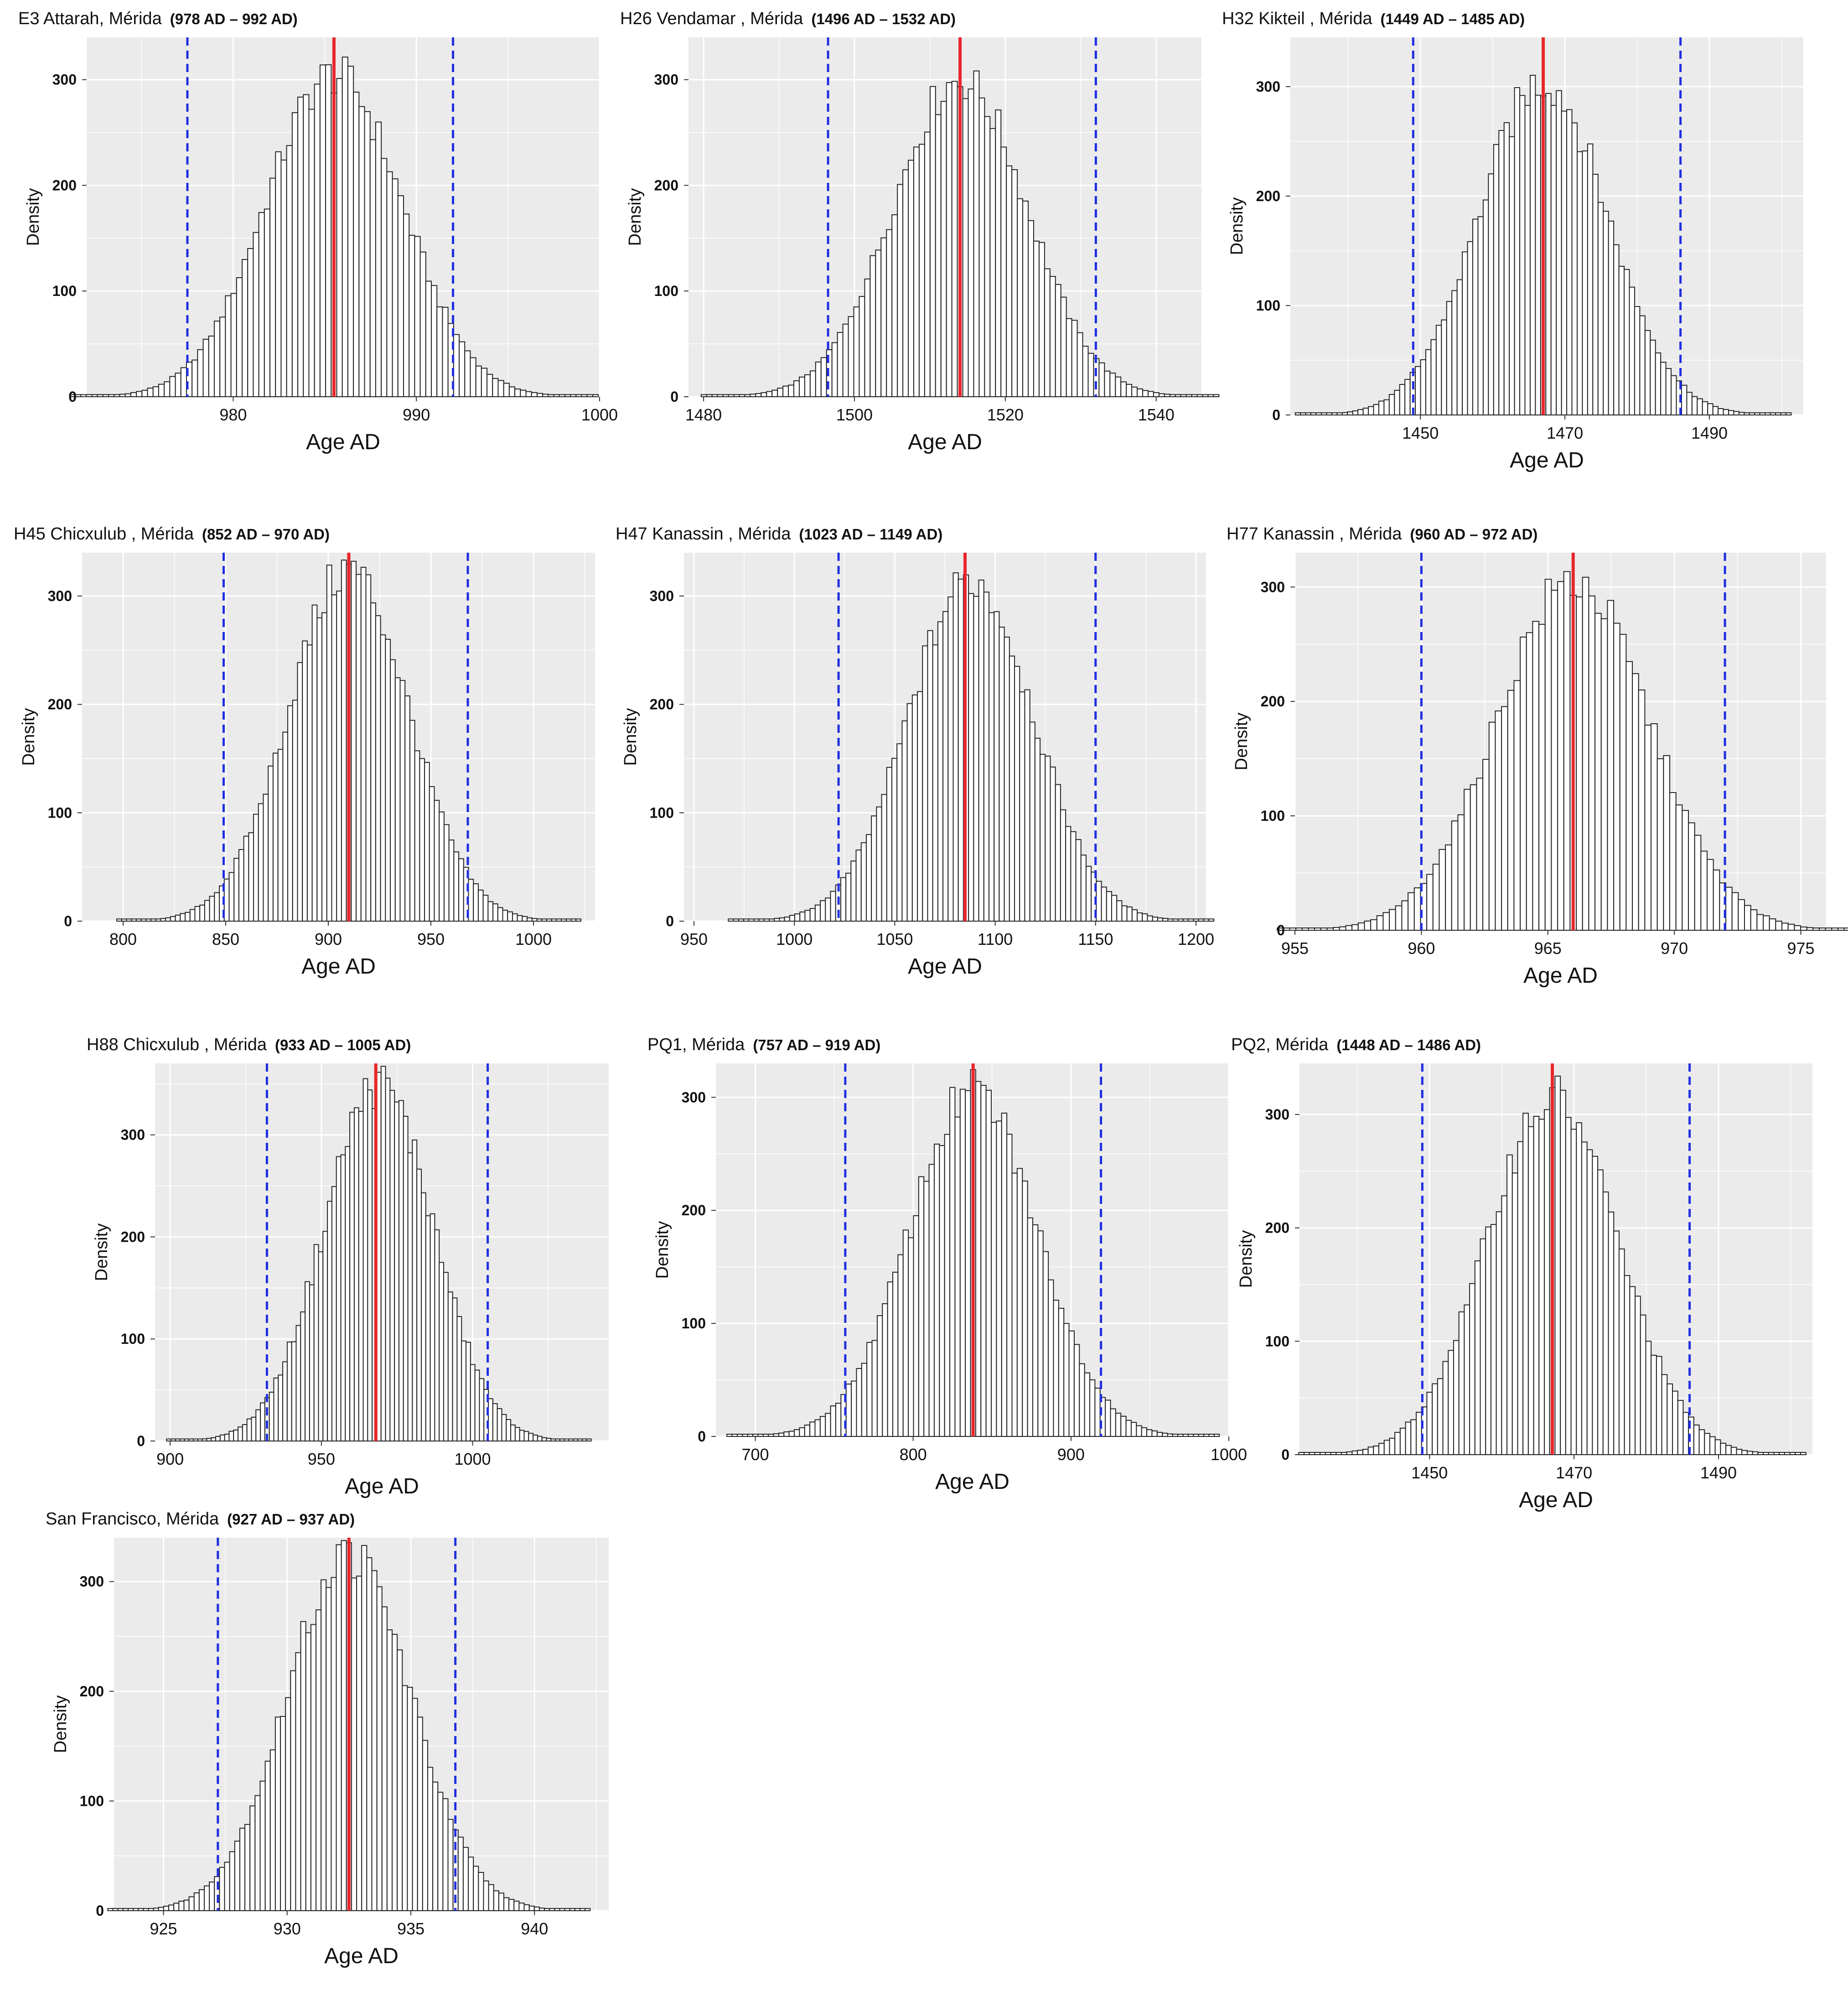 The width and height of the screenshot is (1848, 2006). I want to click on y-tick-label: 300, so click(694, 1097).